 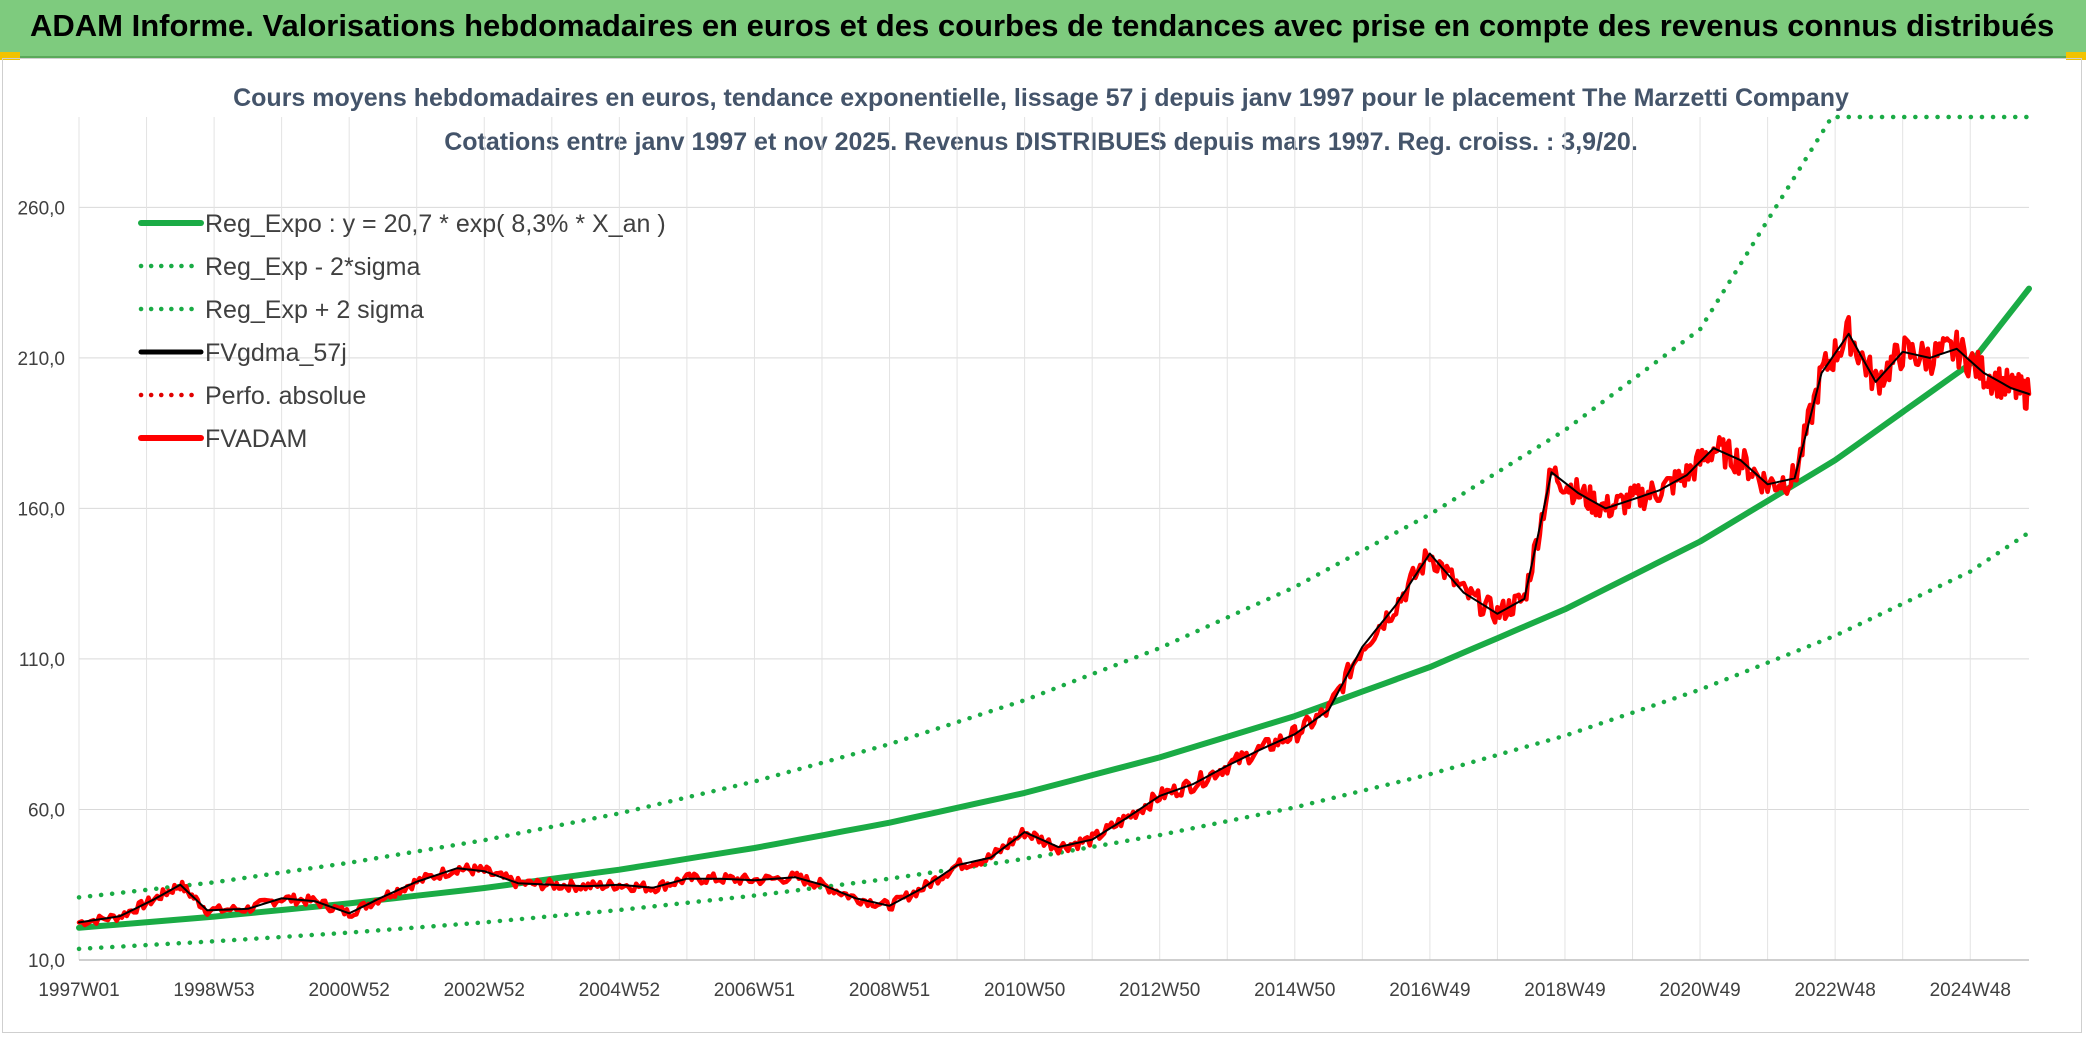 What do you see at coordinates (754, 990) in the screenshot?
I see `x-tick-label: 2006W51` at bounding box center [754, 990].